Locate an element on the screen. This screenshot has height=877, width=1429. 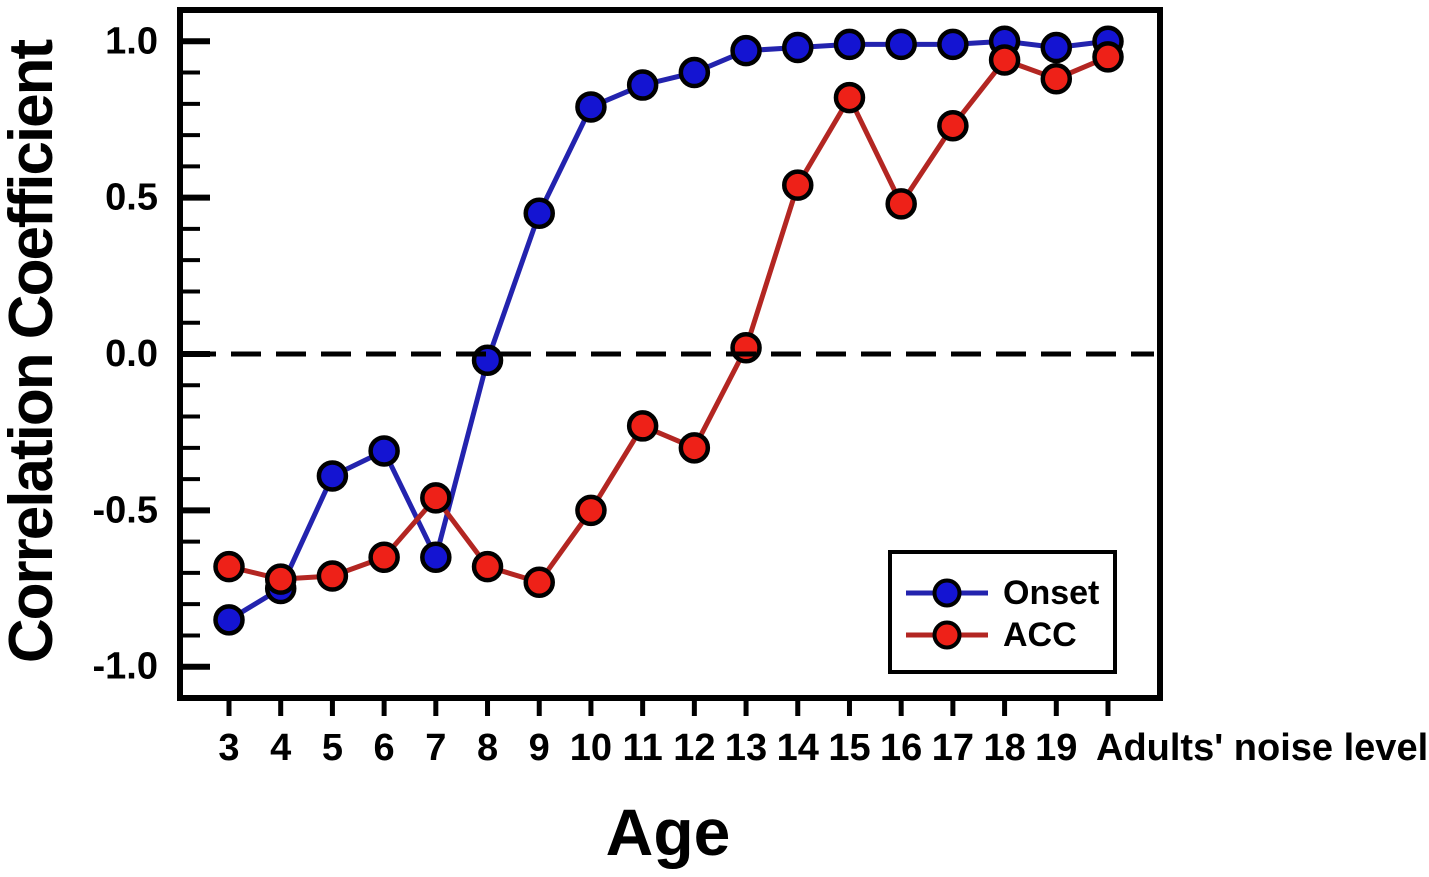
x-axis-tick-label: 16 is located at coordinates (901, 748).